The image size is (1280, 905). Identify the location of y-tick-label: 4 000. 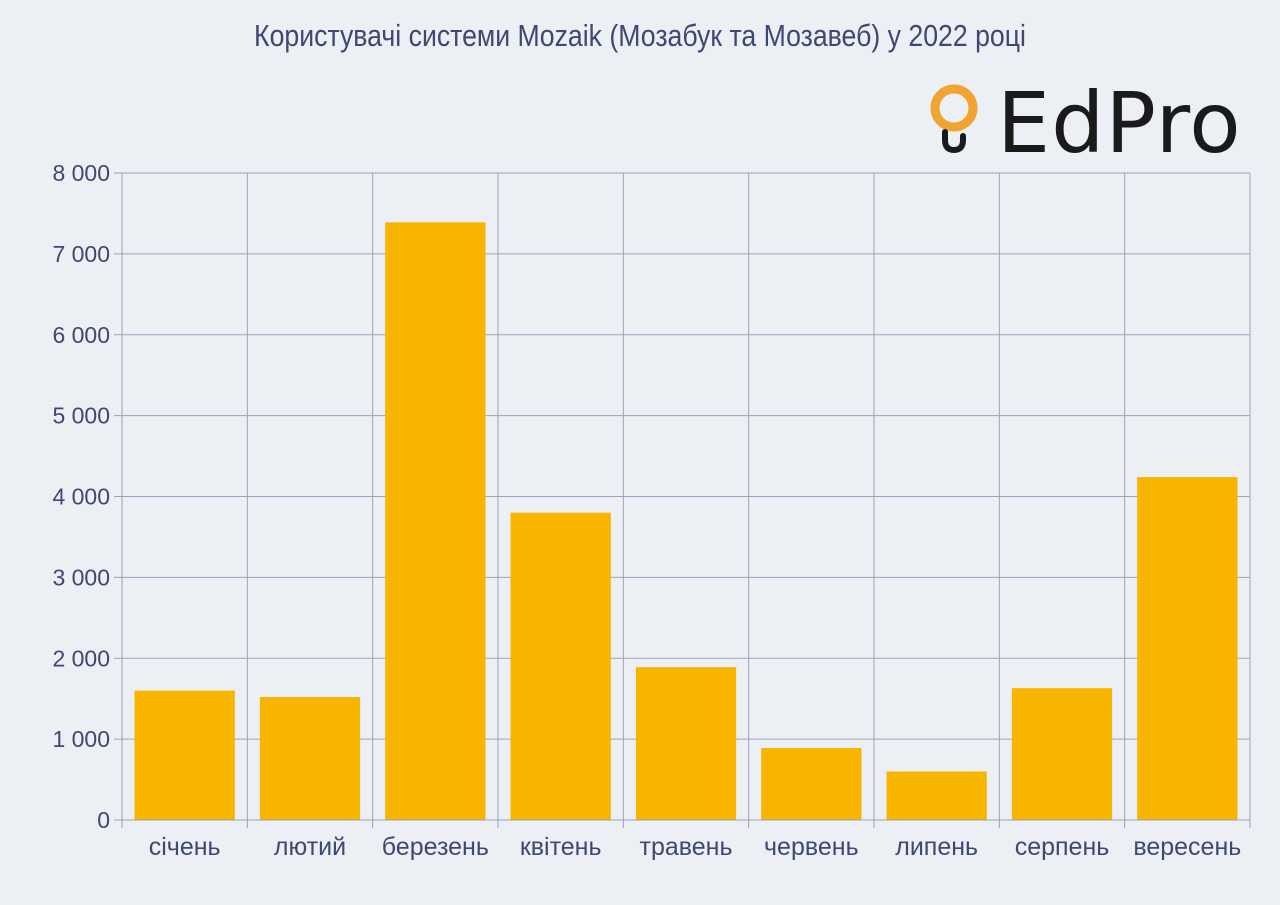
(81, 497).